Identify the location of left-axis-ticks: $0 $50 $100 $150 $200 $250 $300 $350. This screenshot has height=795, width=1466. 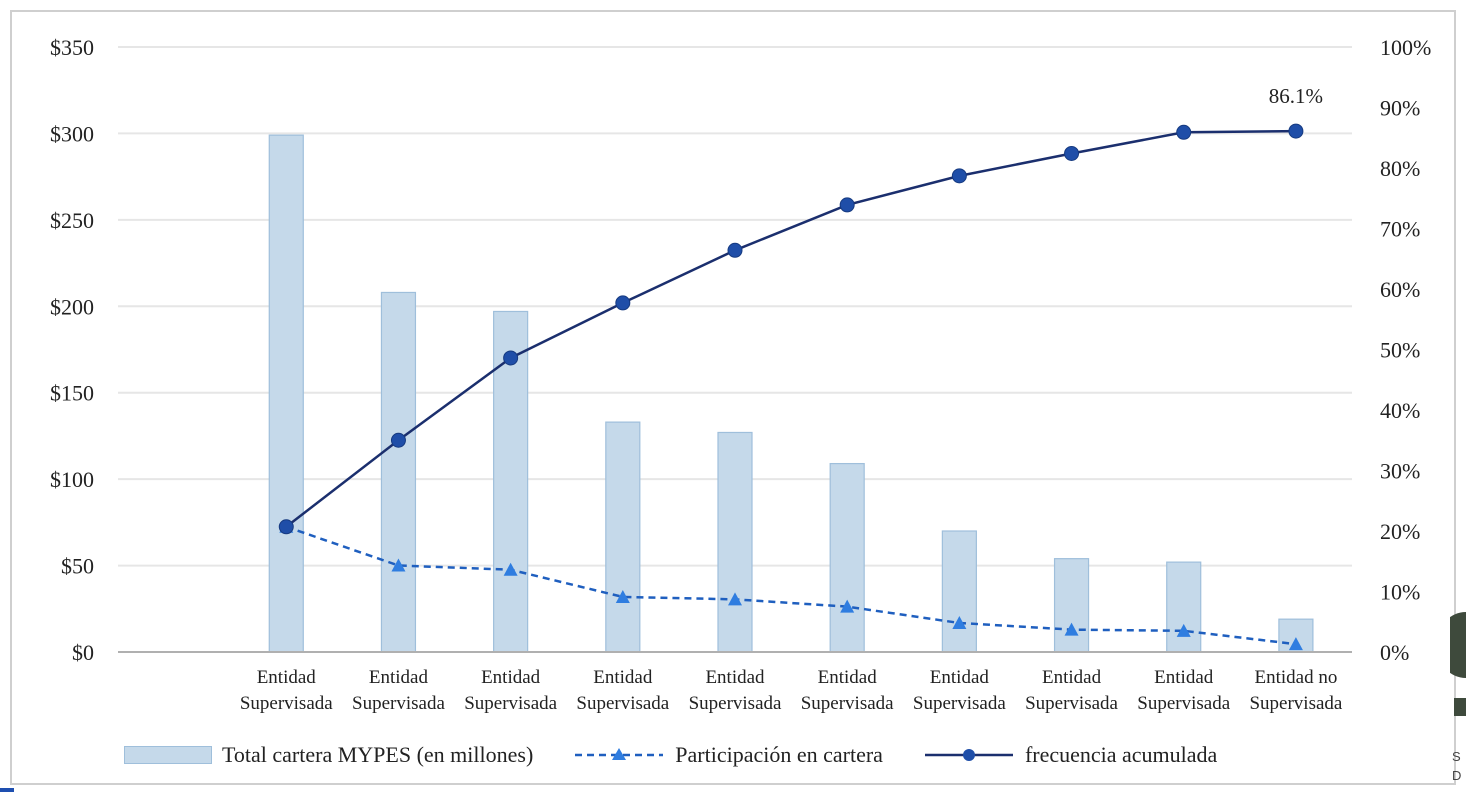
(72, 350).